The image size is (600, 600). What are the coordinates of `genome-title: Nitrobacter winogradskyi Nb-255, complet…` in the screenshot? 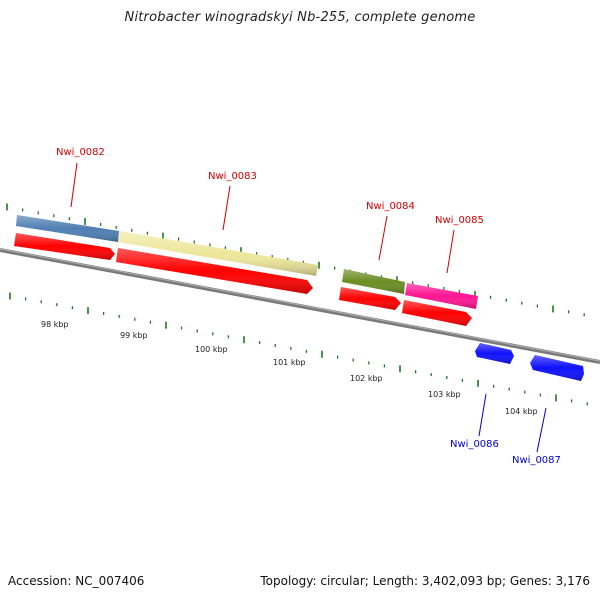 It's located at (300, 17).